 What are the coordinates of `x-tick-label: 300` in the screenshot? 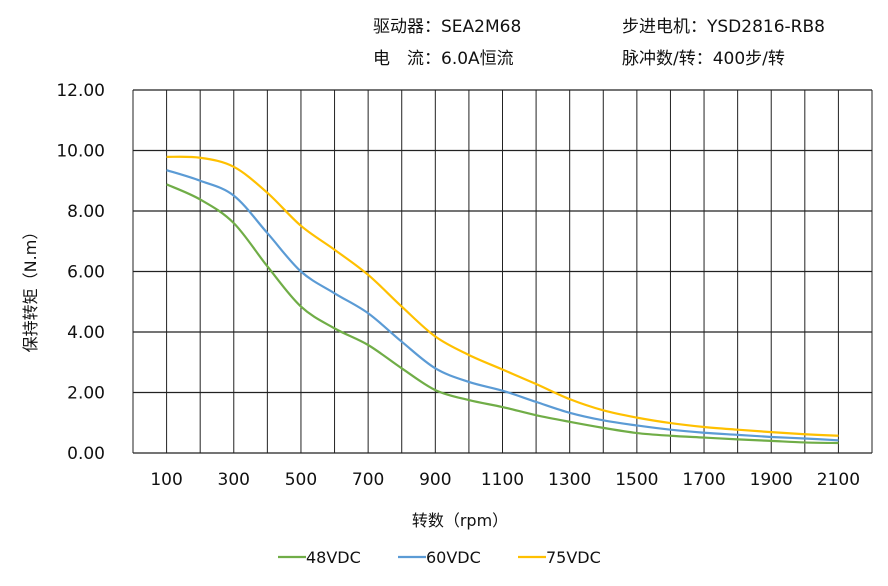 It's located at (234, 480).